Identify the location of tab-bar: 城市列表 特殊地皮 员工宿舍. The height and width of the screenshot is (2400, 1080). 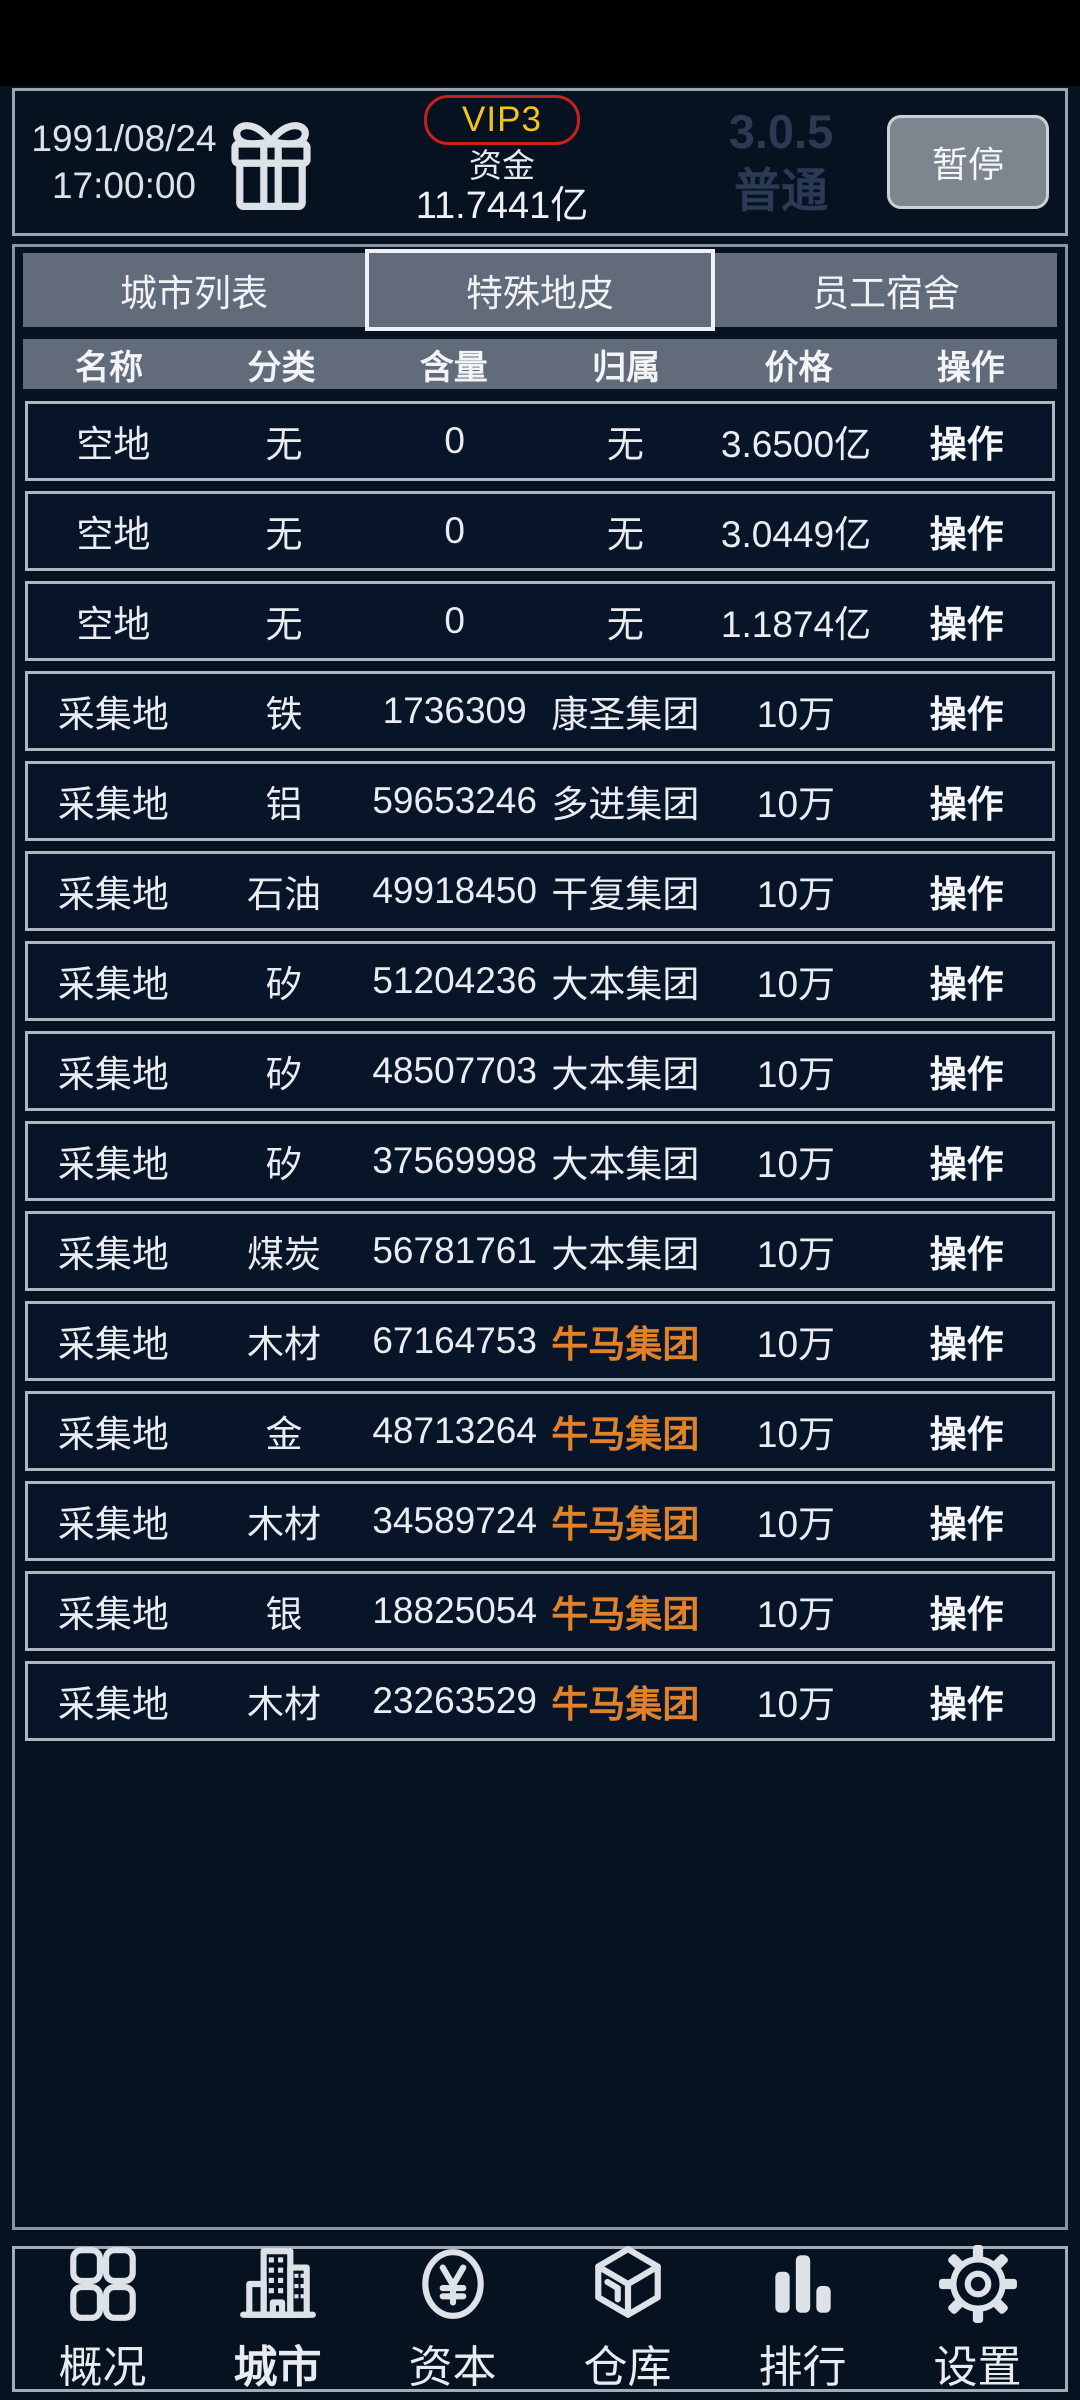
(540, 290).